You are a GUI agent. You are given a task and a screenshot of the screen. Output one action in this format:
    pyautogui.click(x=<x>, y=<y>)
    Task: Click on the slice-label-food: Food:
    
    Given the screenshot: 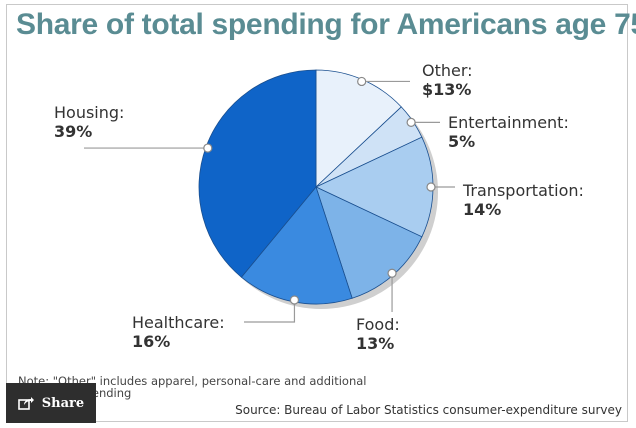 What is the action you would take?
    pyautogui.click(x=378, y=324)
    